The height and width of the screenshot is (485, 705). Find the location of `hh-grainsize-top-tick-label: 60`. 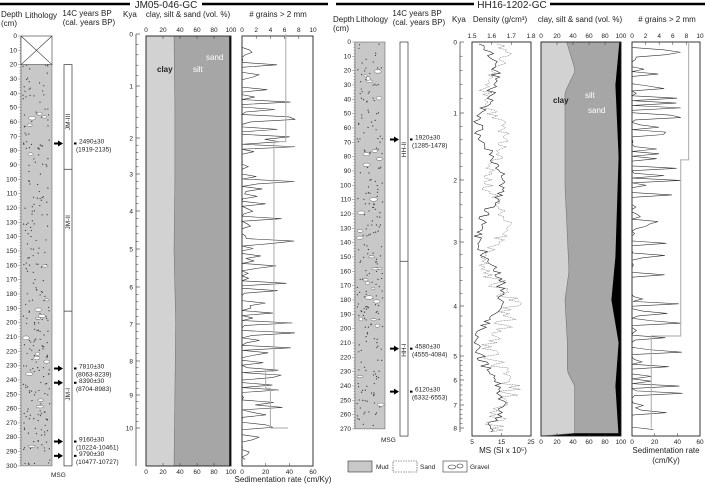

hh-grainsize-top-tick-label: 60 is located at coordinates (589, 36).